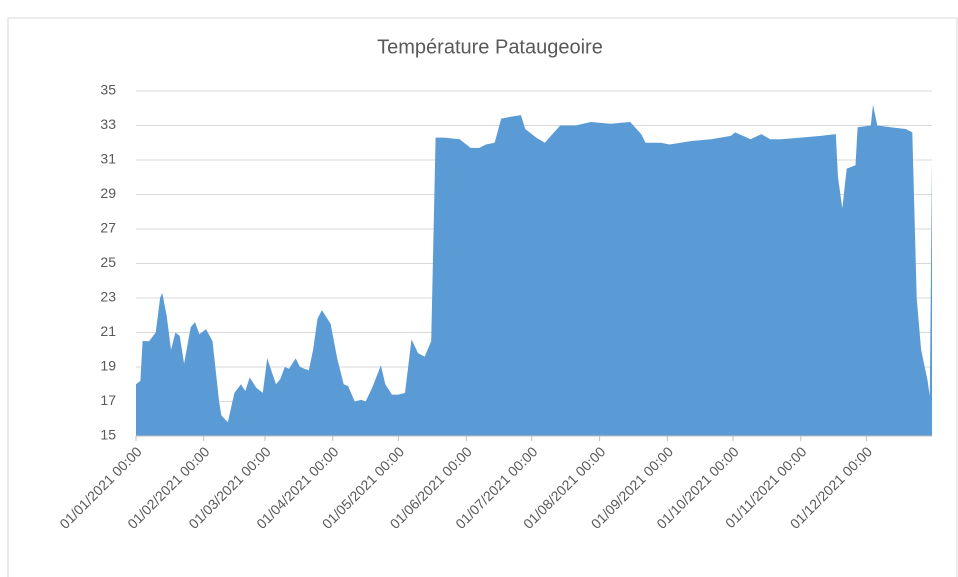  Describe the element at coordinates (108, 366) in the screenshot. I see `y-tick-label: 19` at that location.